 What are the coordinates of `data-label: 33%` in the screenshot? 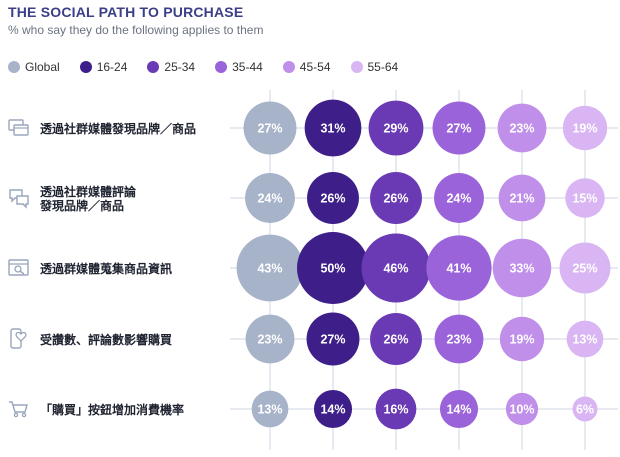 It's located at (521, 269).